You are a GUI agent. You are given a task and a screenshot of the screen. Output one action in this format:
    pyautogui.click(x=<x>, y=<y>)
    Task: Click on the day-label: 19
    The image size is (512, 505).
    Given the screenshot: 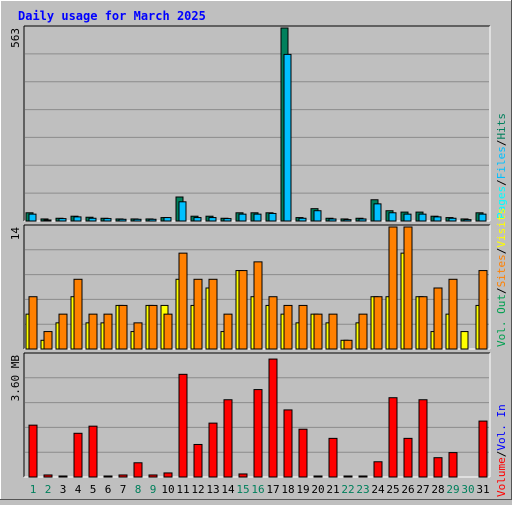 What is the action you would take?
    pyautogui.click(x=302, y=489)
    